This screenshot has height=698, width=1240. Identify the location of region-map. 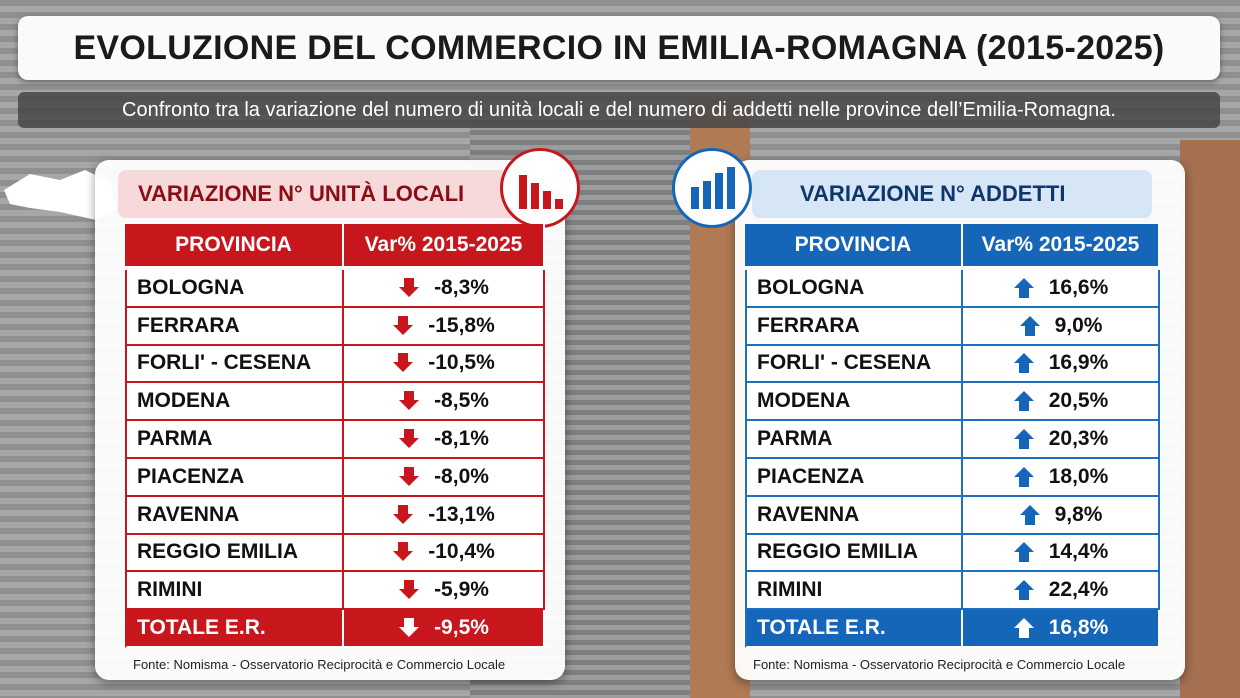
(60, 195).